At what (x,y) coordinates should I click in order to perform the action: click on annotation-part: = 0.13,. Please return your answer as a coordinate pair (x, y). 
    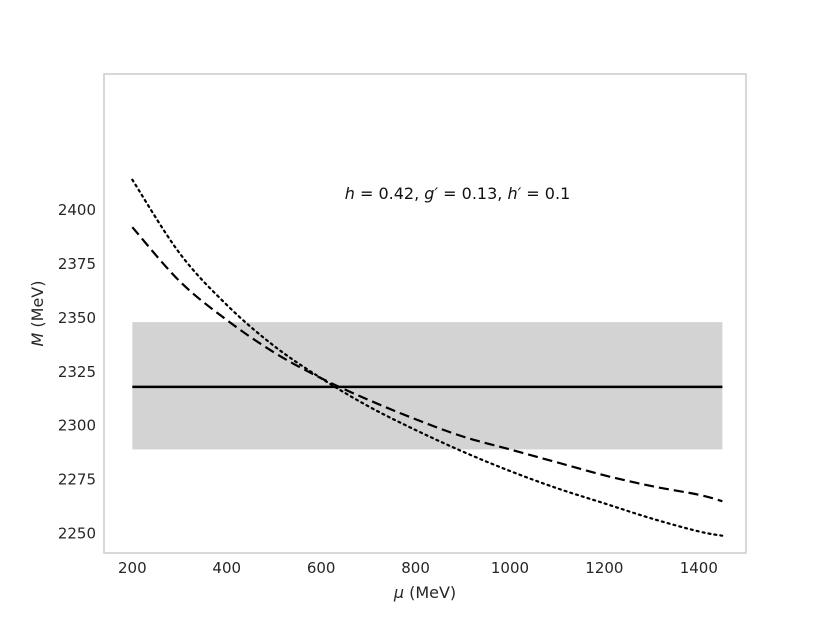
    Looking at the image, I should click on (472, 193).